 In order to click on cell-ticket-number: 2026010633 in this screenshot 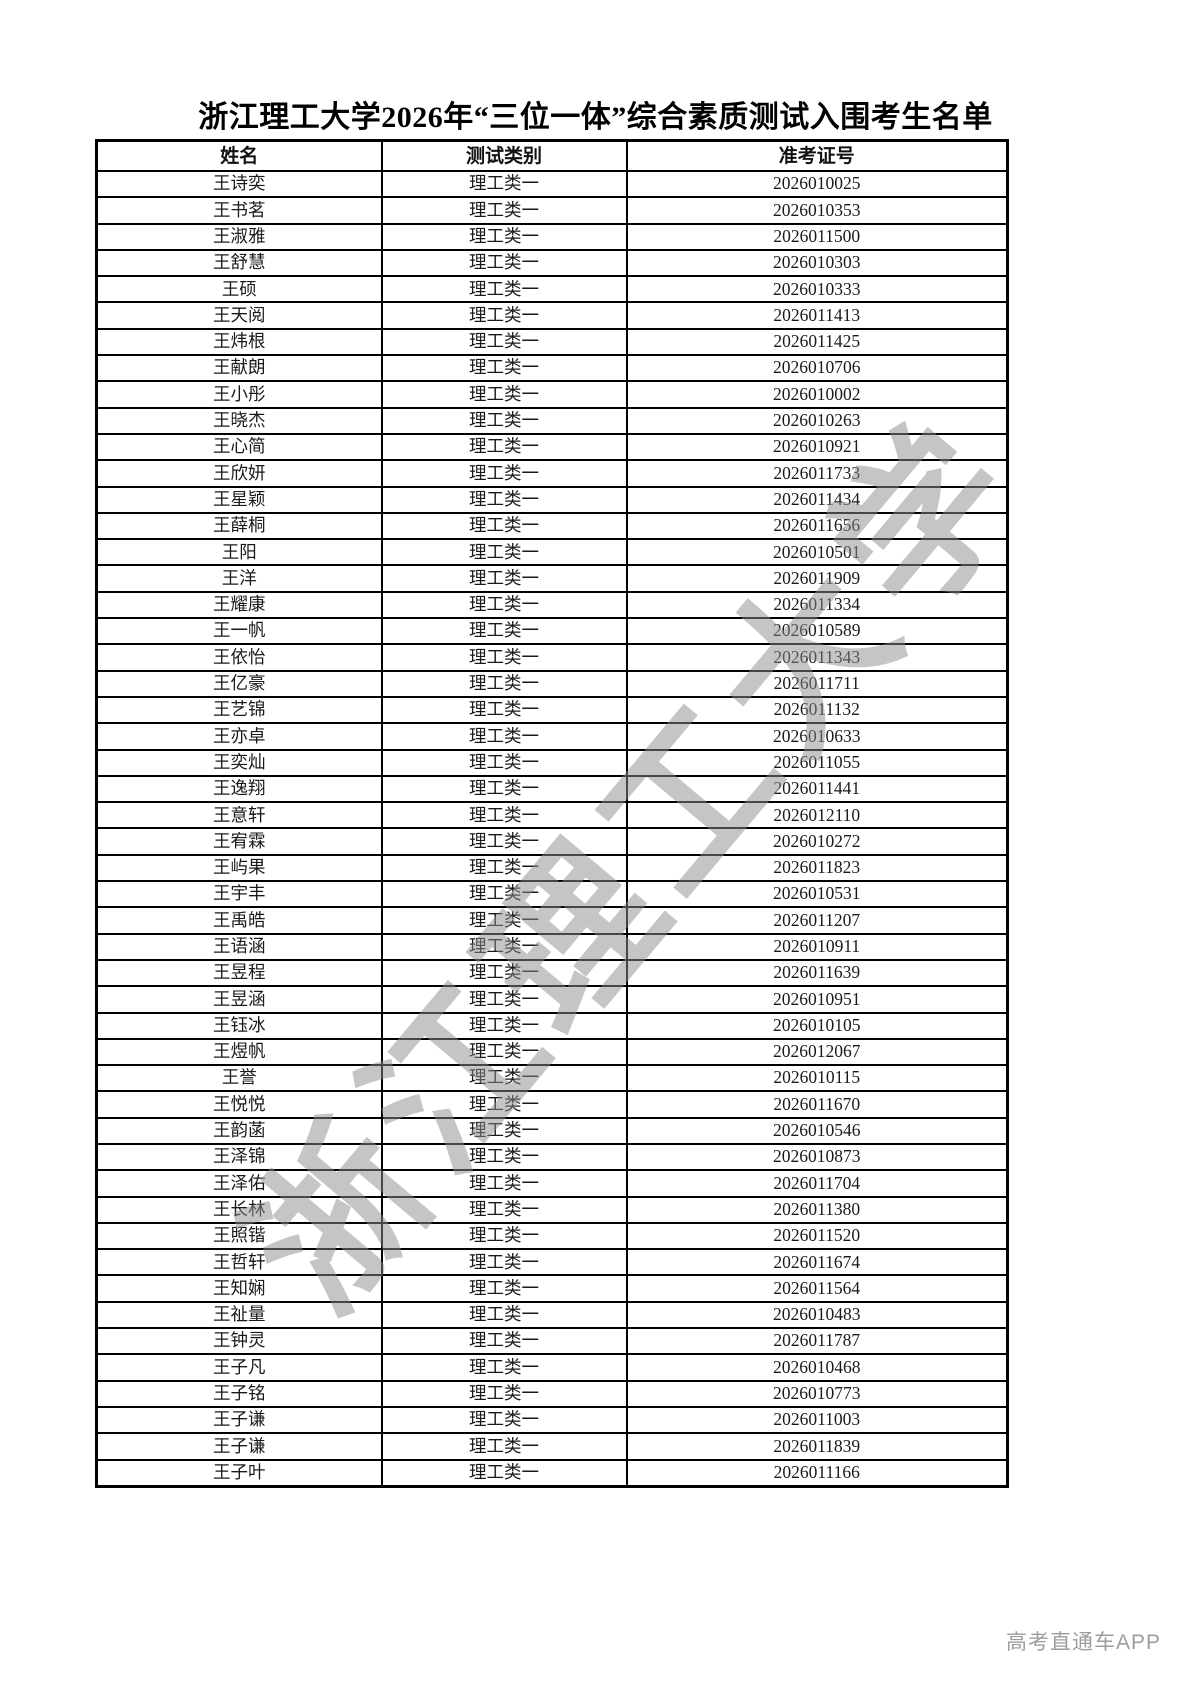, I will do `click(817, 736)`.